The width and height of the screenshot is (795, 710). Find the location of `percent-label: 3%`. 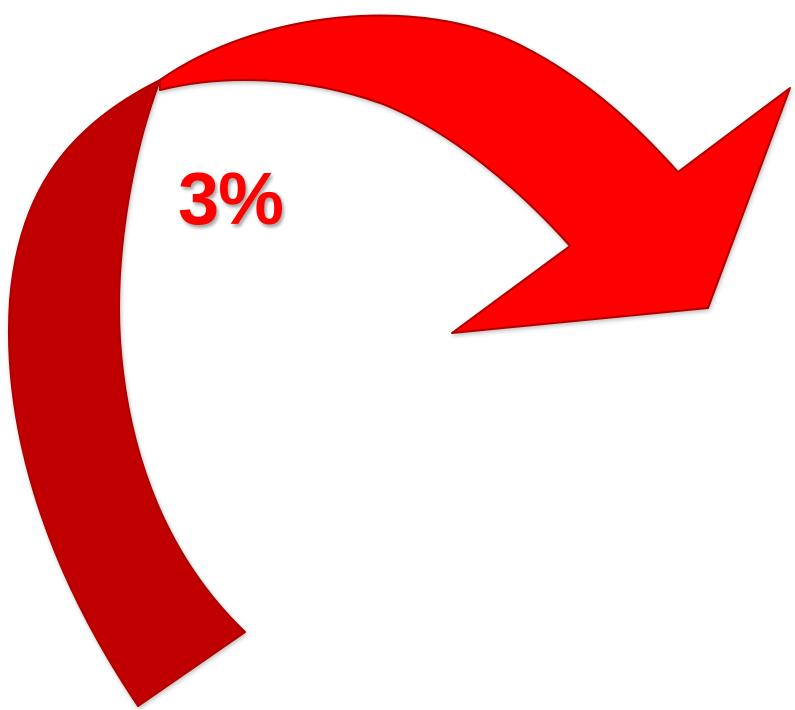

percent-label: 3% is located at coordinates (231, 198).